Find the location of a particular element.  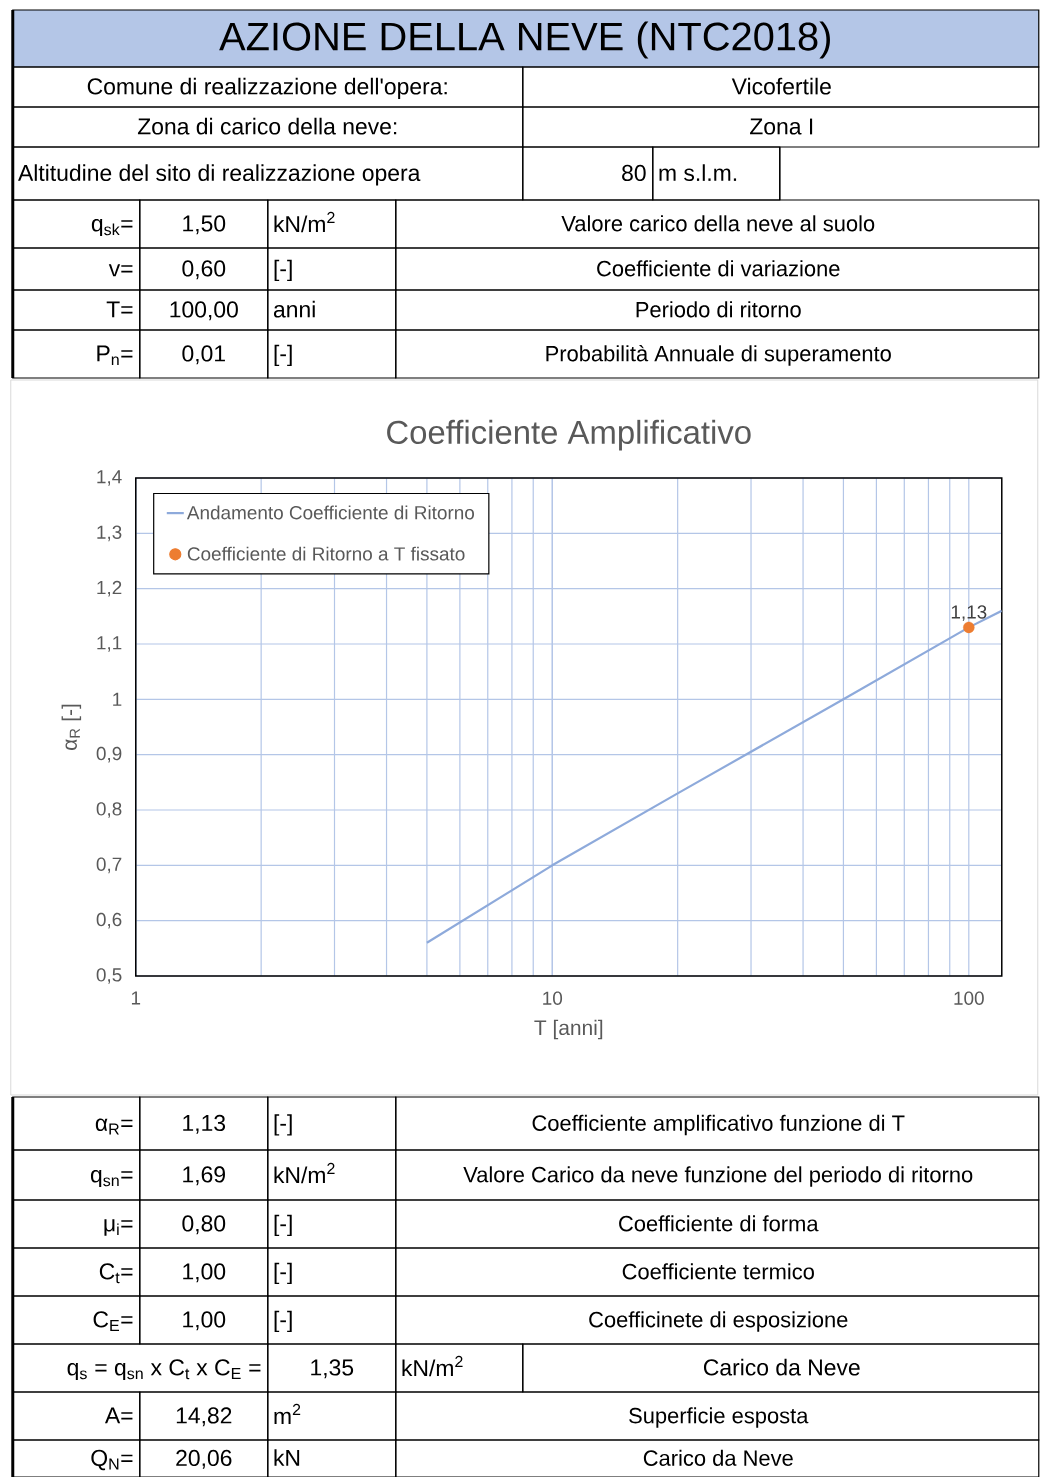

text: 14,82 is located at coordinates (204, 1417).